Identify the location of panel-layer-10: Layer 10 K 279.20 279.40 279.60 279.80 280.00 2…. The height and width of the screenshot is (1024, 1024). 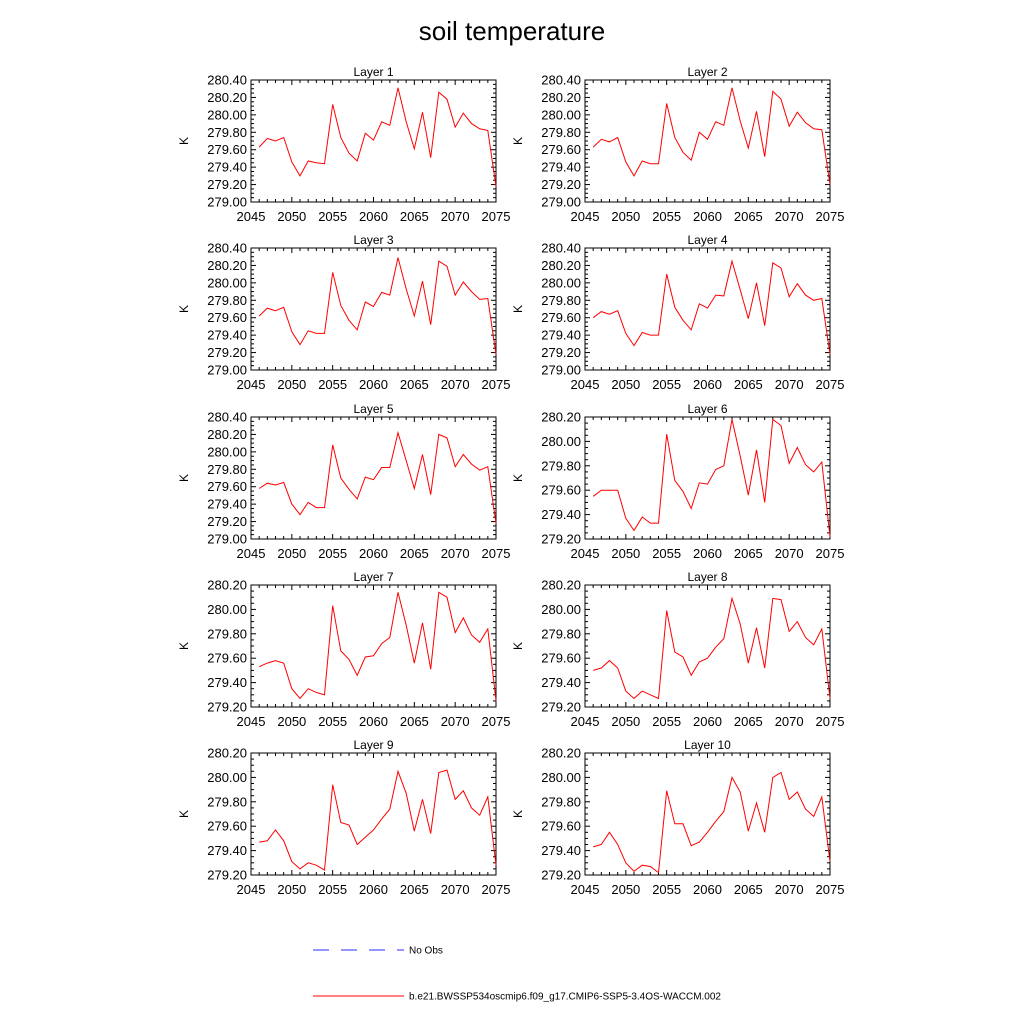
(677, 817).